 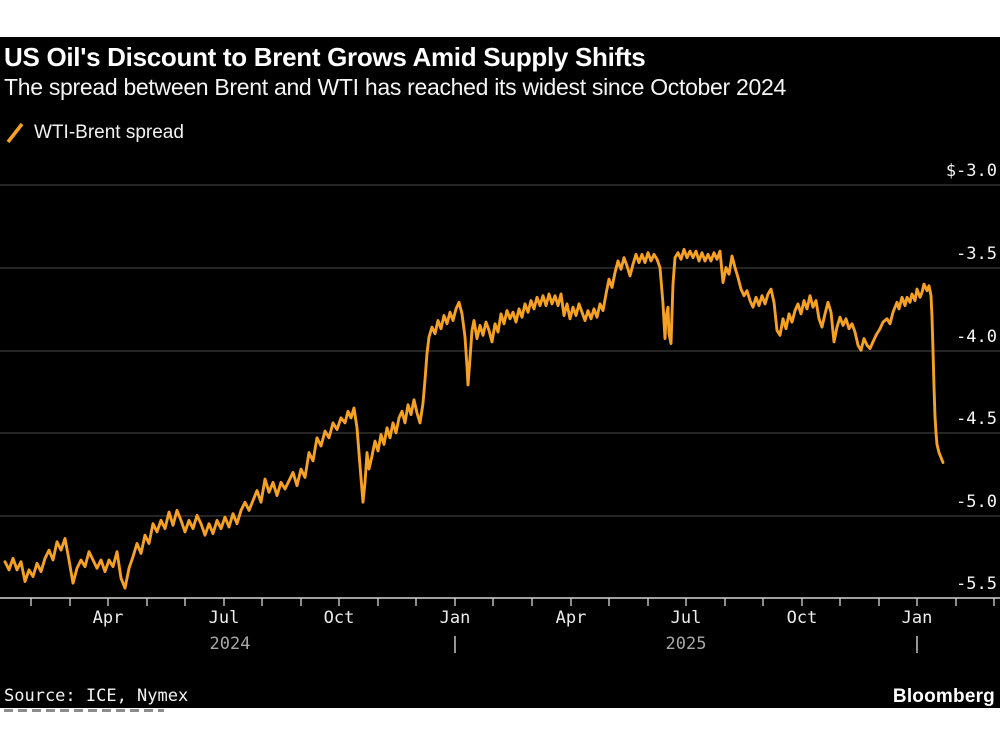 I want to click on x-axis-year-label: 2024, so click(x=230, y=644).